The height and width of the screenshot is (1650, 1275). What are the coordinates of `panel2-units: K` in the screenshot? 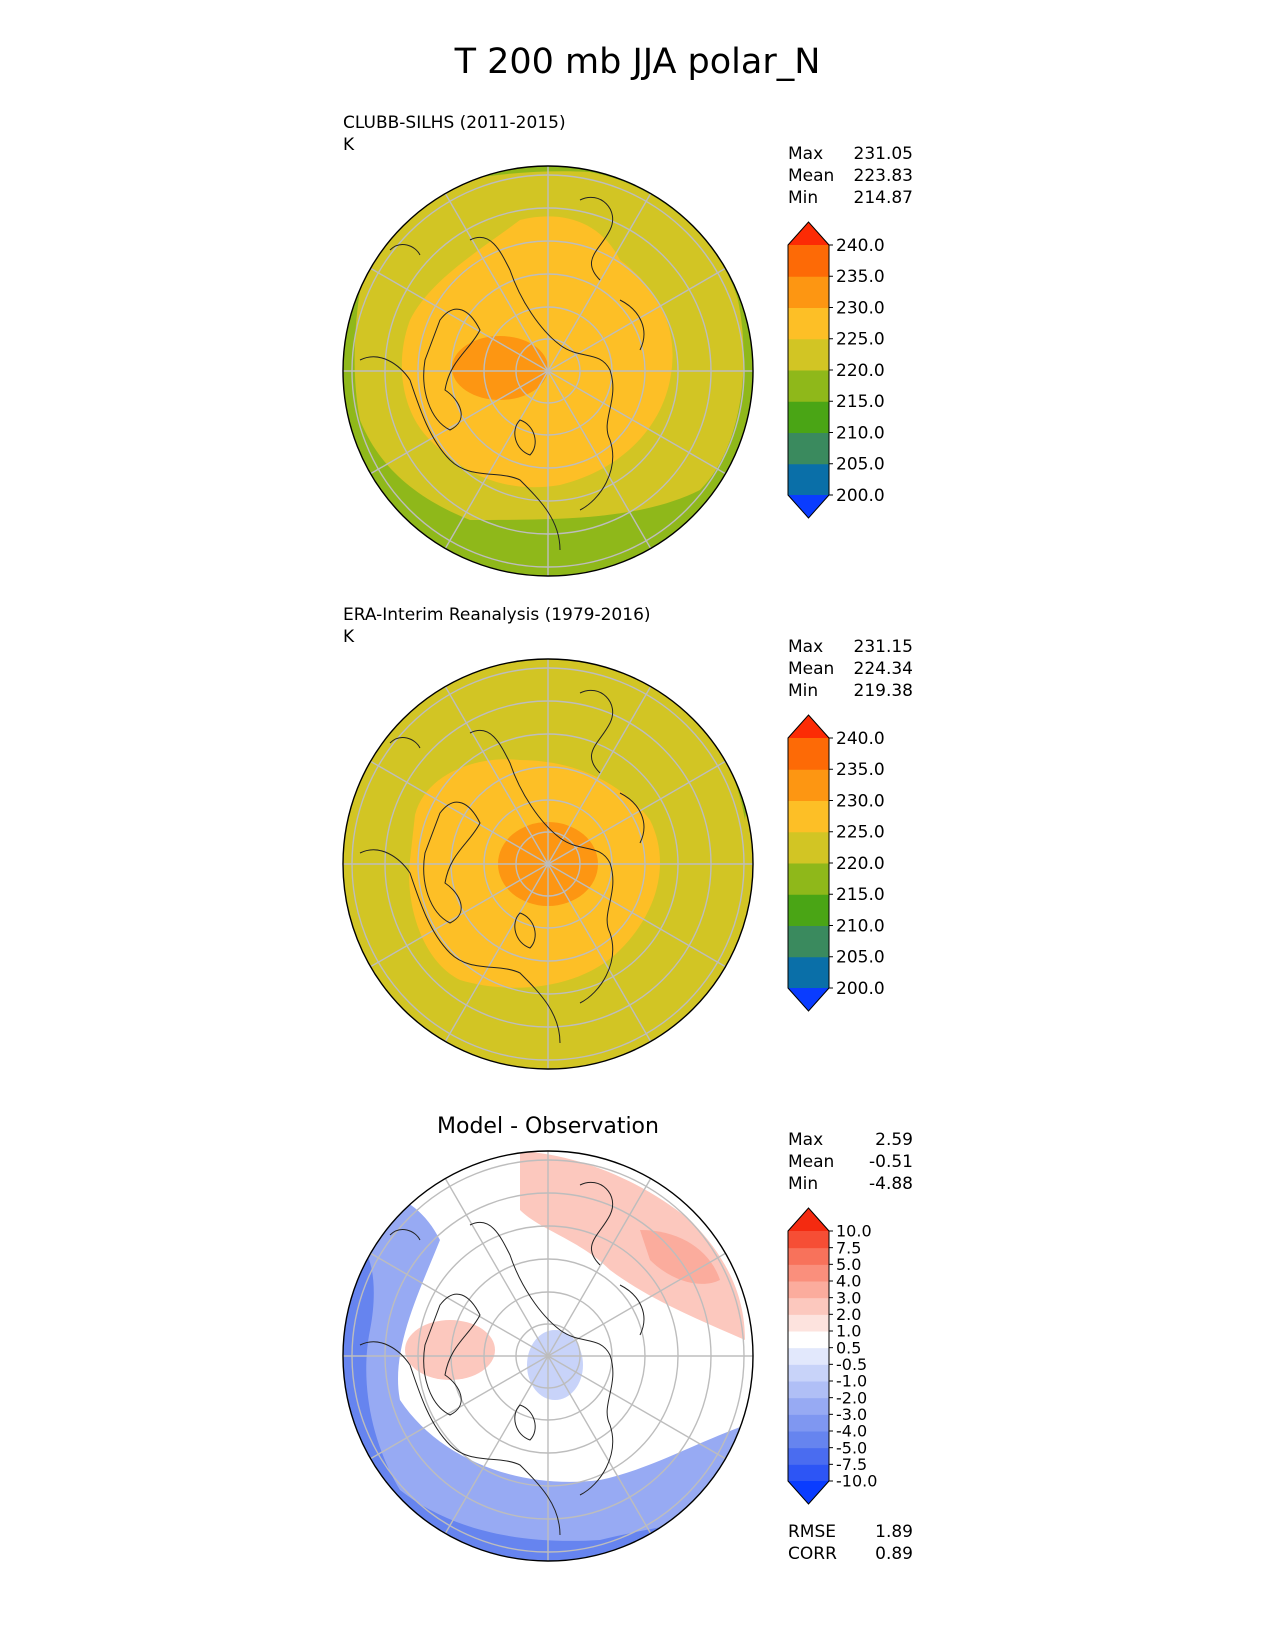 It's located at (349, 637).